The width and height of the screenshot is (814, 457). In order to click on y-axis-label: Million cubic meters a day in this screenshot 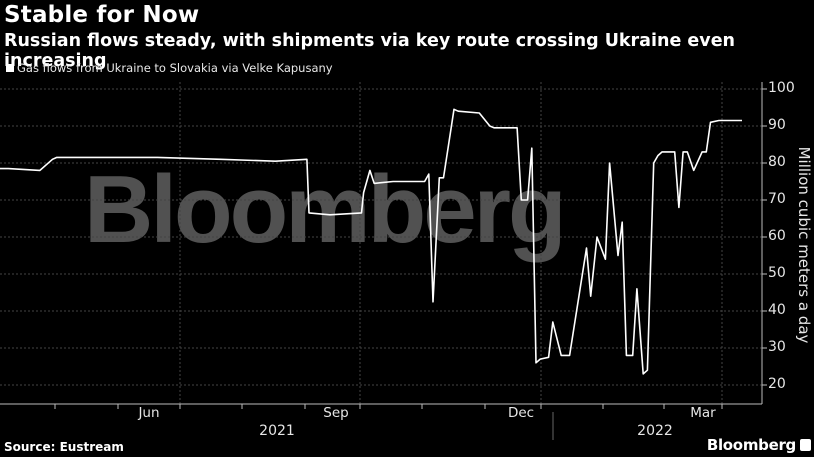, I will do `click(804, 245)`.